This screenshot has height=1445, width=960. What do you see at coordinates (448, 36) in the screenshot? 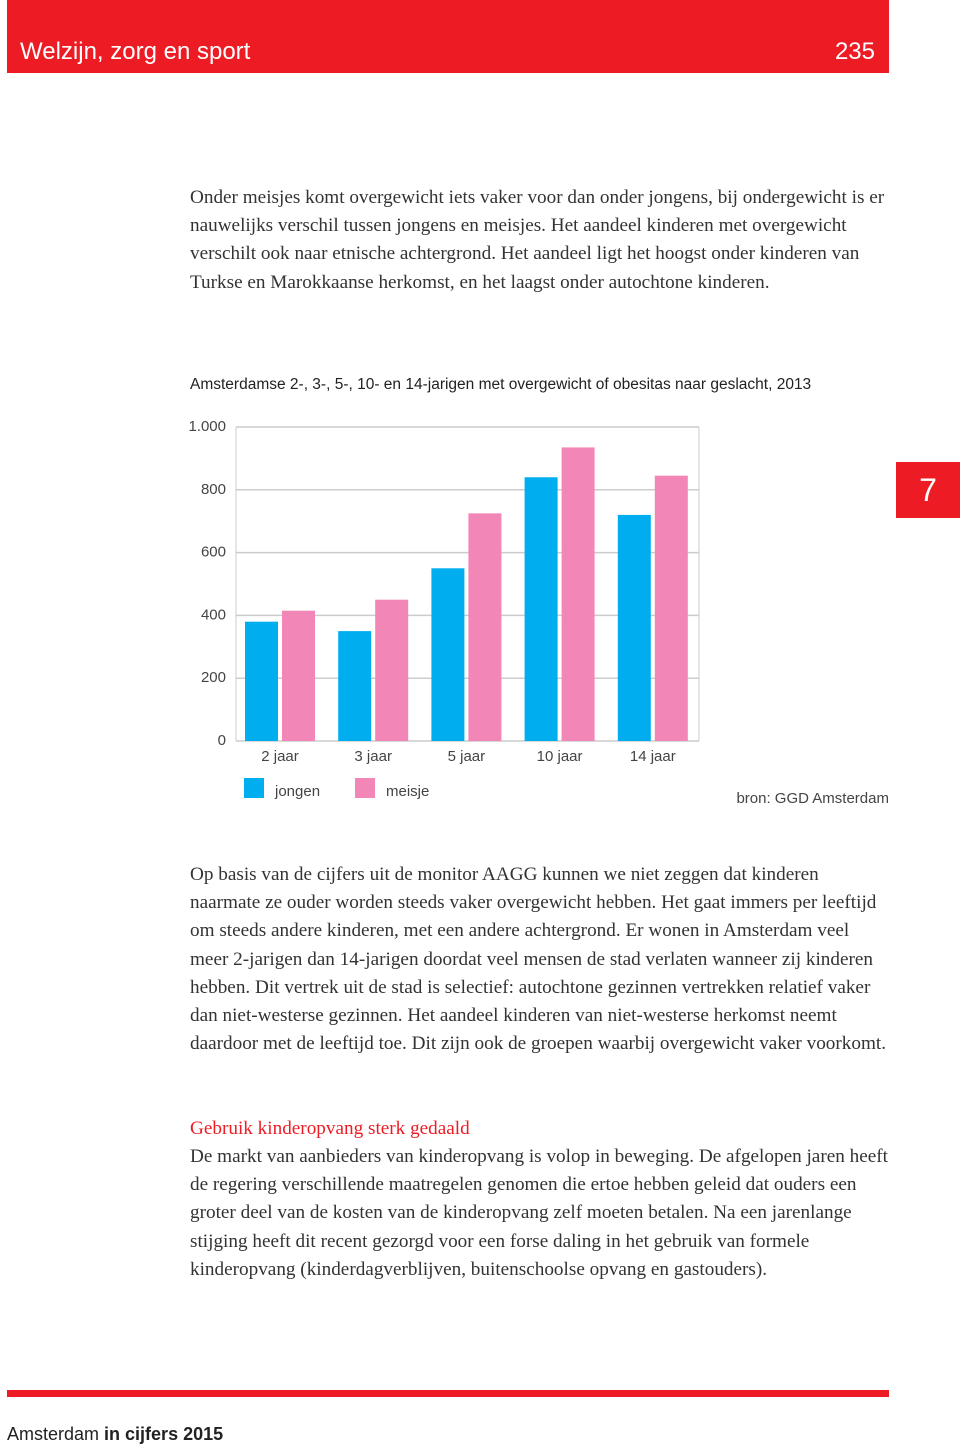
I see `header-bar: Welzijn, zorg en sport 235` at bounding box center [448, 36].